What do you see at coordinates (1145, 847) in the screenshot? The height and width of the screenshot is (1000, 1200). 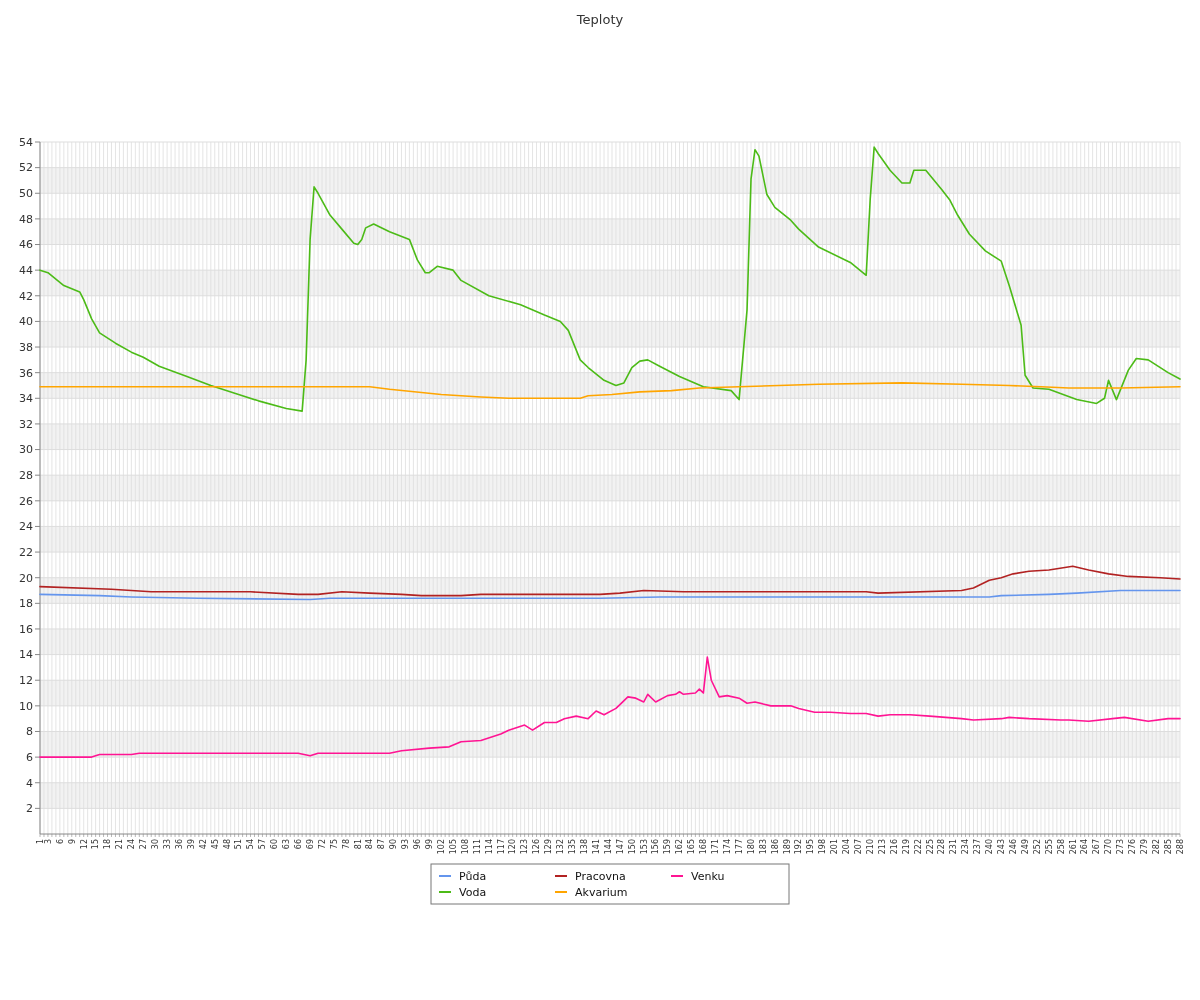 I see `x-tick-label: 279` at bounding box center [1145, 847].